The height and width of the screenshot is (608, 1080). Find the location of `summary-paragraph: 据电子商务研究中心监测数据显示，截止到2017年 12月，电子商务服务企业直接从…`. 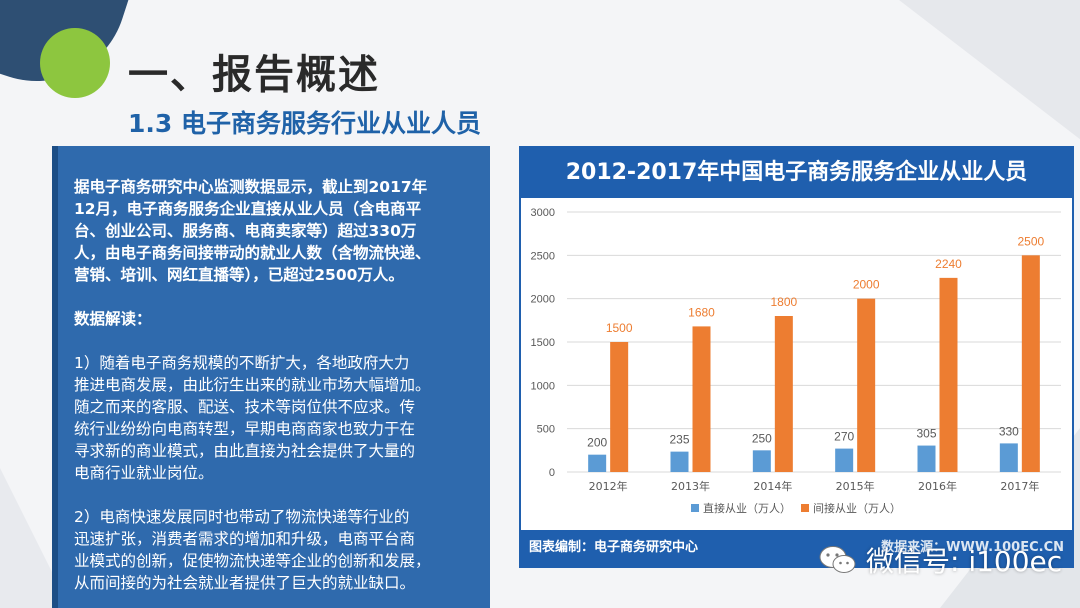

summary-paragraph: 据电子商务研究中心监测数据显示，截止到2017年 12月，电子商务服务企业直接从… is located at coordinates (252, 231).